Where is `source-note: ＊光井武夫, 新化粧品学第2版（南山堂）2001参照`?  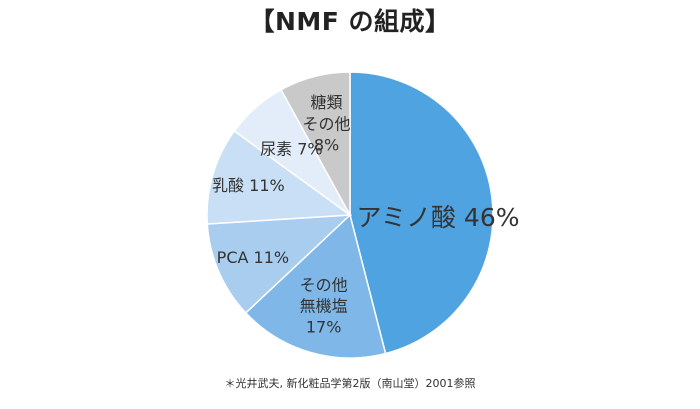
source-note: ＊光井武夫, 新化粧品学第2版（南山堂）2001参照 is located at coordinates (350, 383).